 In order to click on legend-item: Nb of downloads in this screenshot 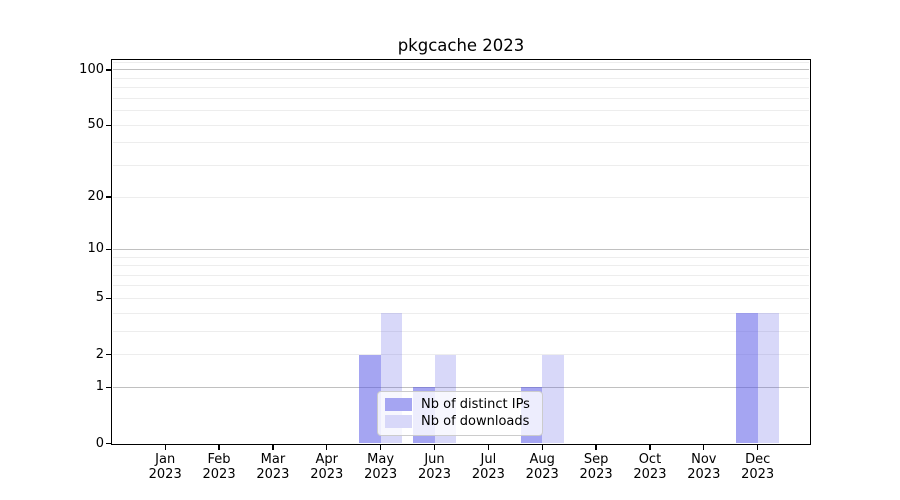, I will do `click(460, 422)`.